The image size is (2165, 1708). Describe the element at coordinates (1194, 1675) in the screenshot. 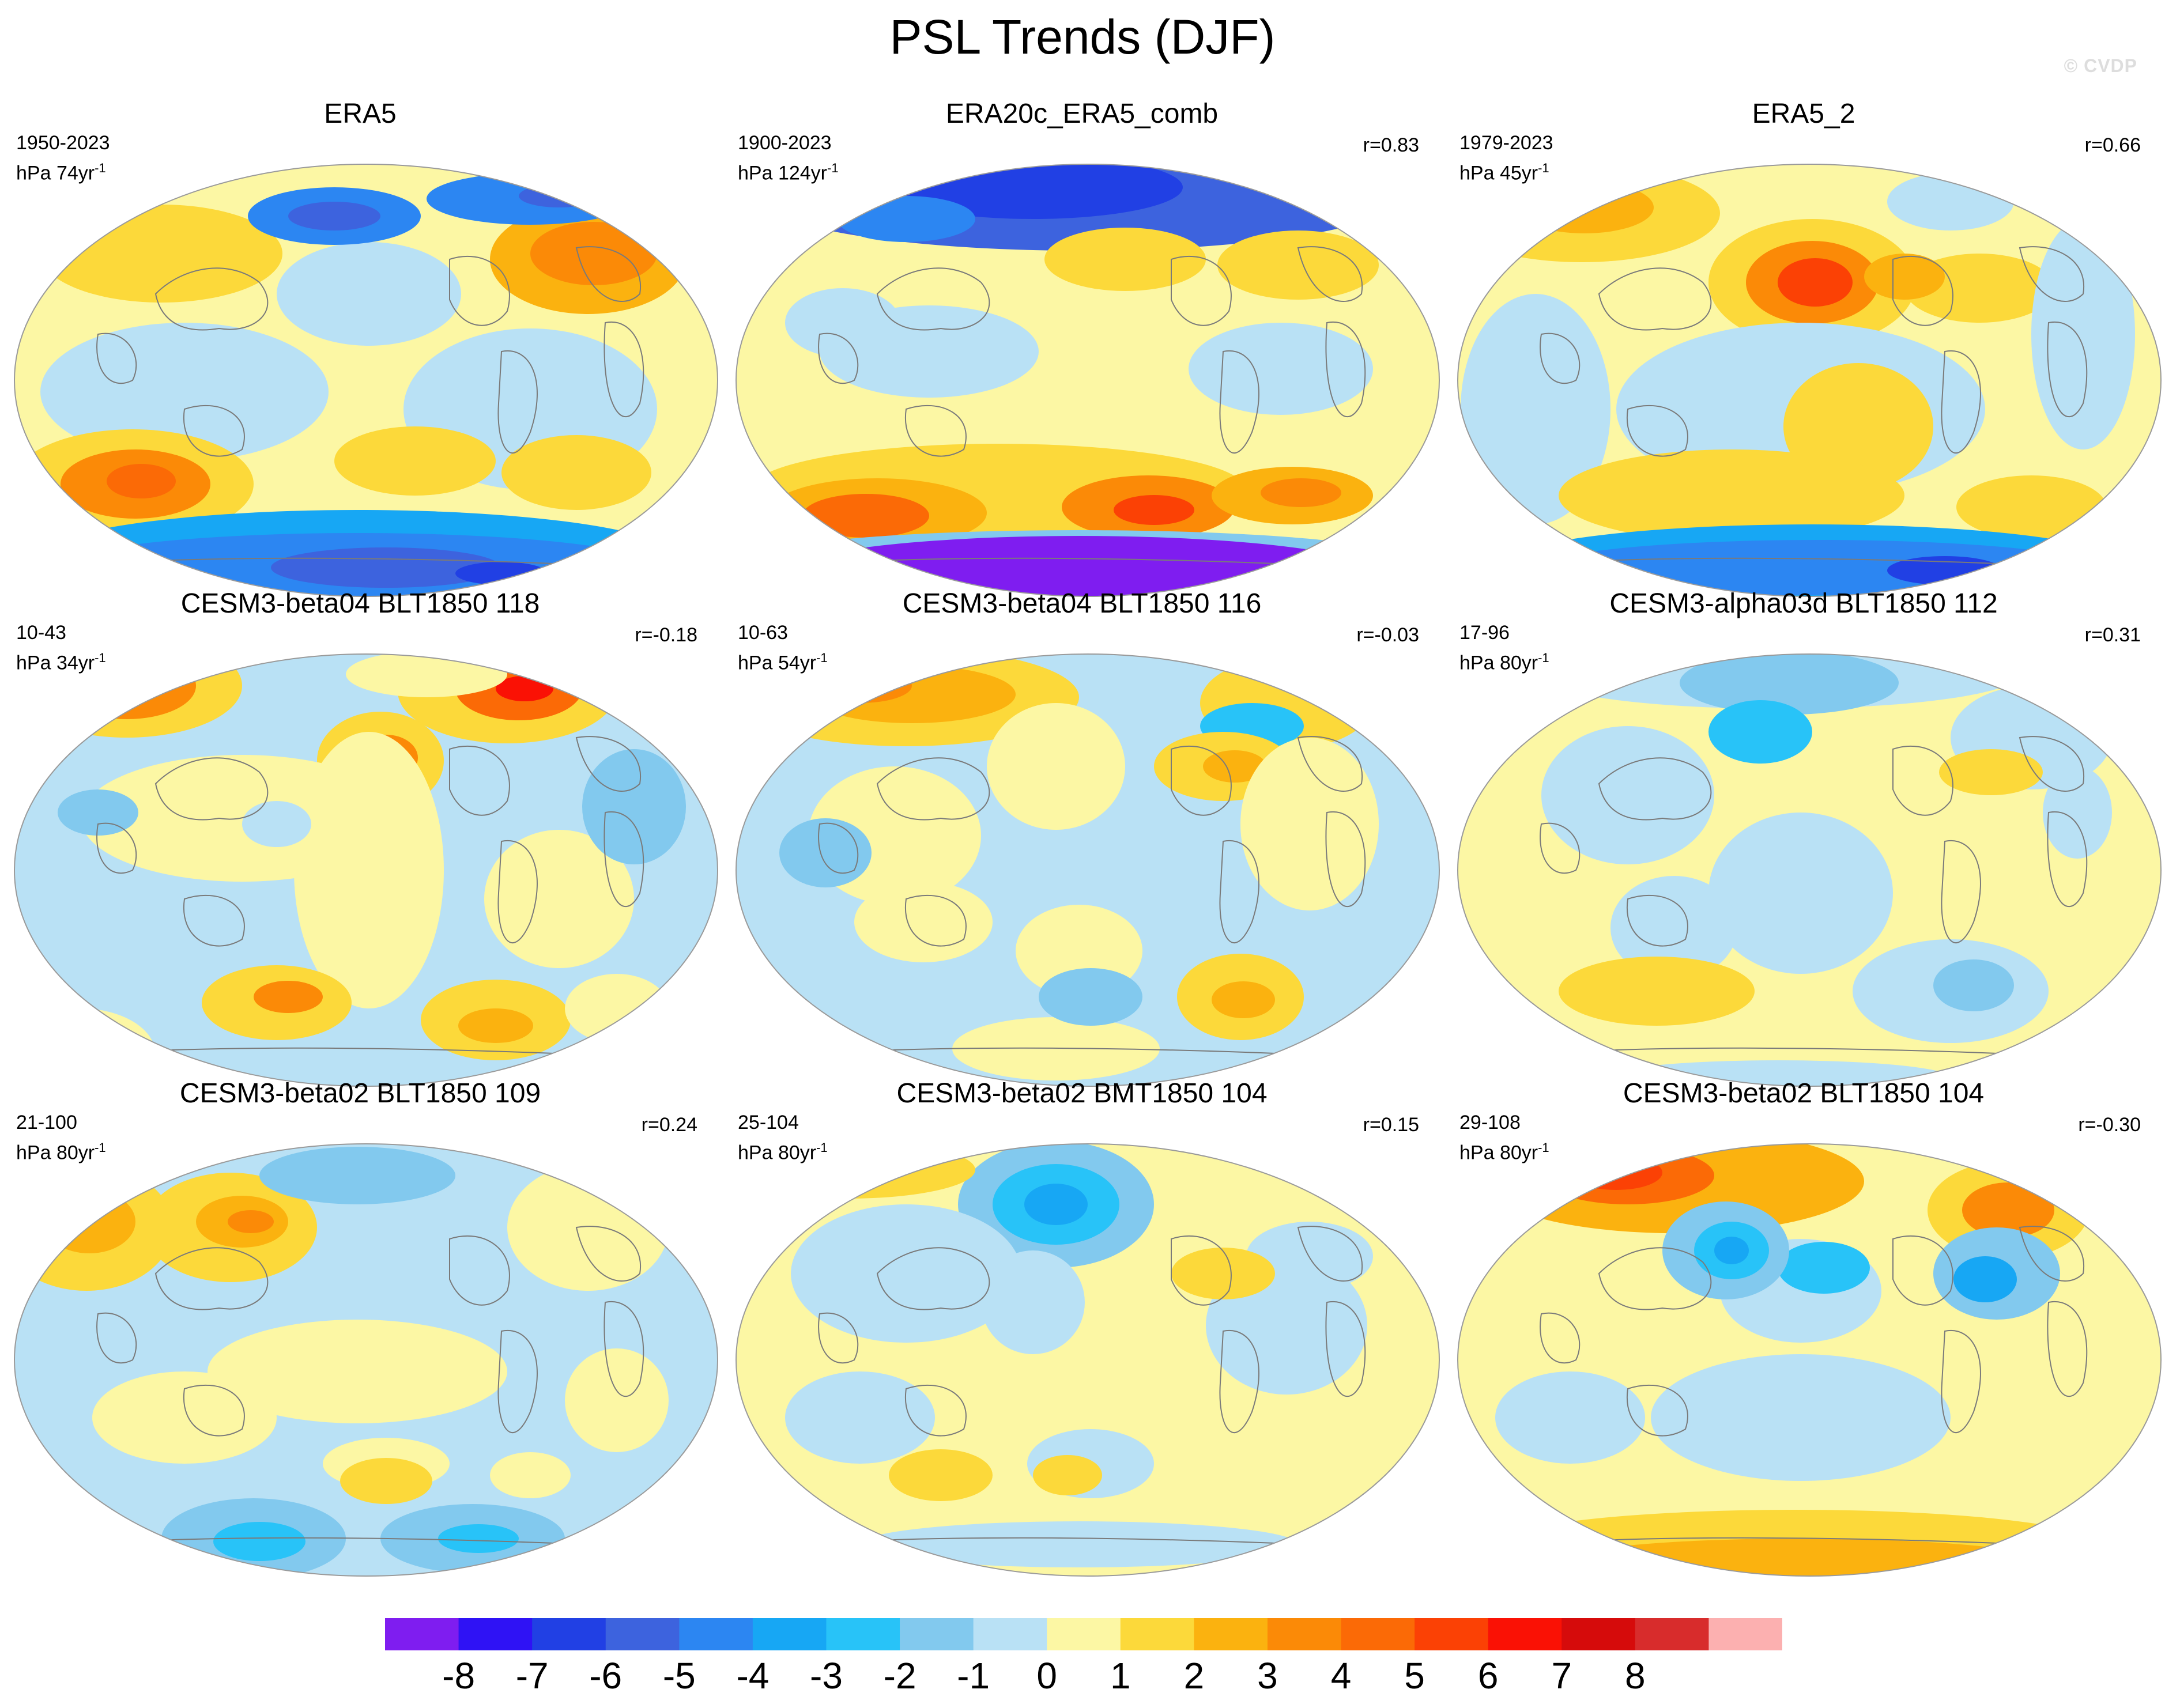

I see `colorbar-tick-label: 2` at that location.